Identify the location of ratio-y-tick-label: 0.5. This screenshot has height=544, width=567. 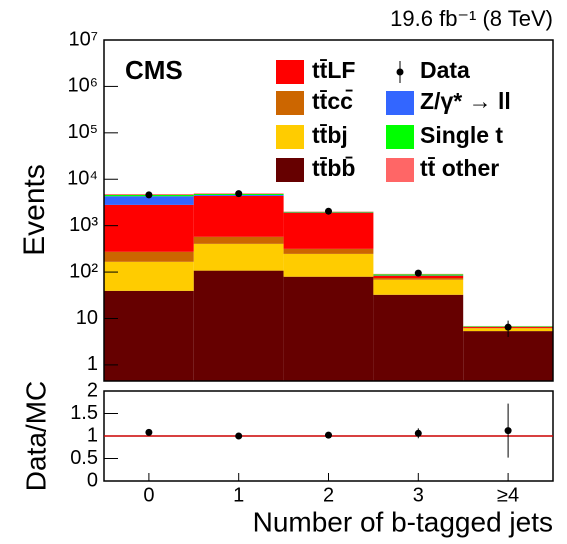
(84, 458).